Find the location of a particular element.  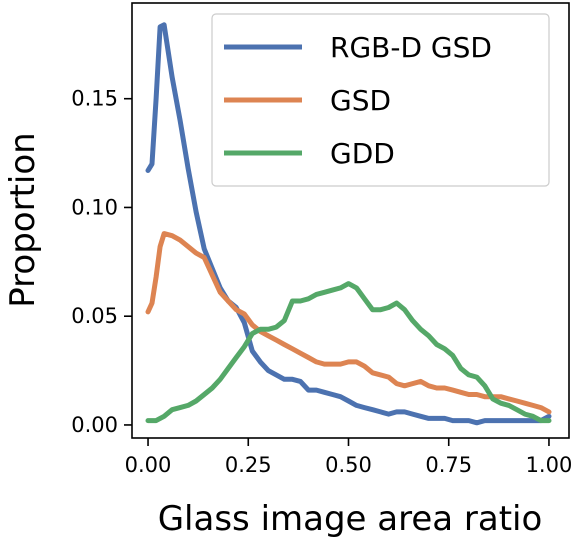

legend-label-gsd: GSD is located at coordinates (360, 100).